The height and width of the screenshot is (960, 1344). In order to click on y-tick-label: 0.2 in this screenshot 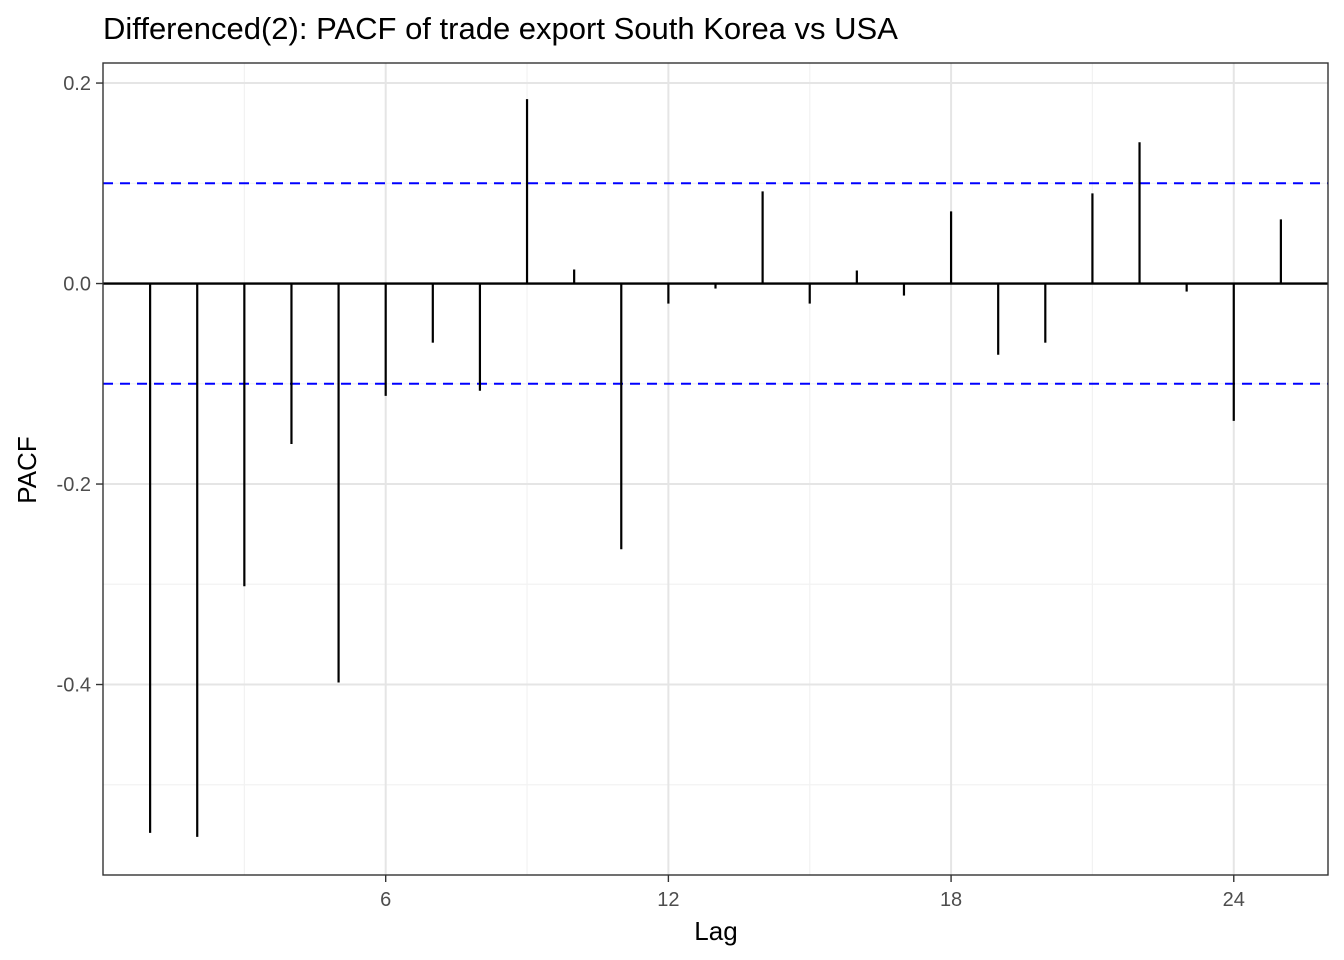, I will do `click(77, 84)`.